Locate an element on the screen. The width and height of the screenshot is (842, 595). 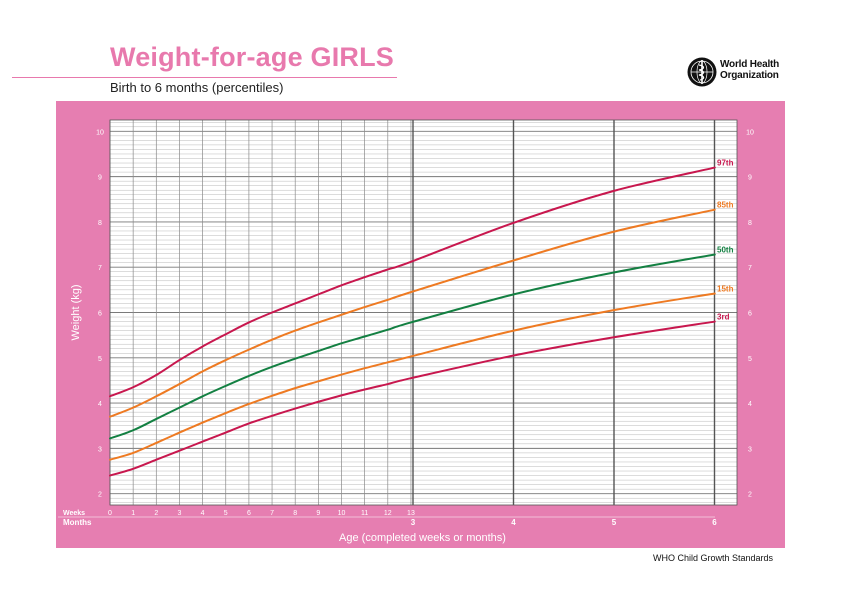
percentile-label-97th: 97th is located at coordinates (725, 163).